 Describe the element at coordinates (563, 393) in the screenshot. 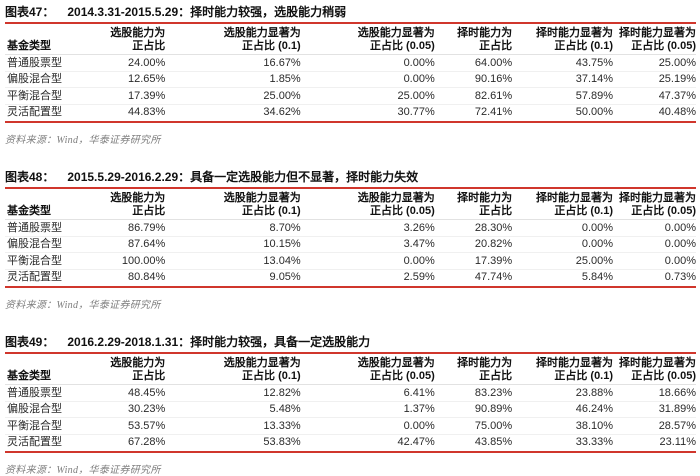

I see `value-cell: 23.88%` at that location.